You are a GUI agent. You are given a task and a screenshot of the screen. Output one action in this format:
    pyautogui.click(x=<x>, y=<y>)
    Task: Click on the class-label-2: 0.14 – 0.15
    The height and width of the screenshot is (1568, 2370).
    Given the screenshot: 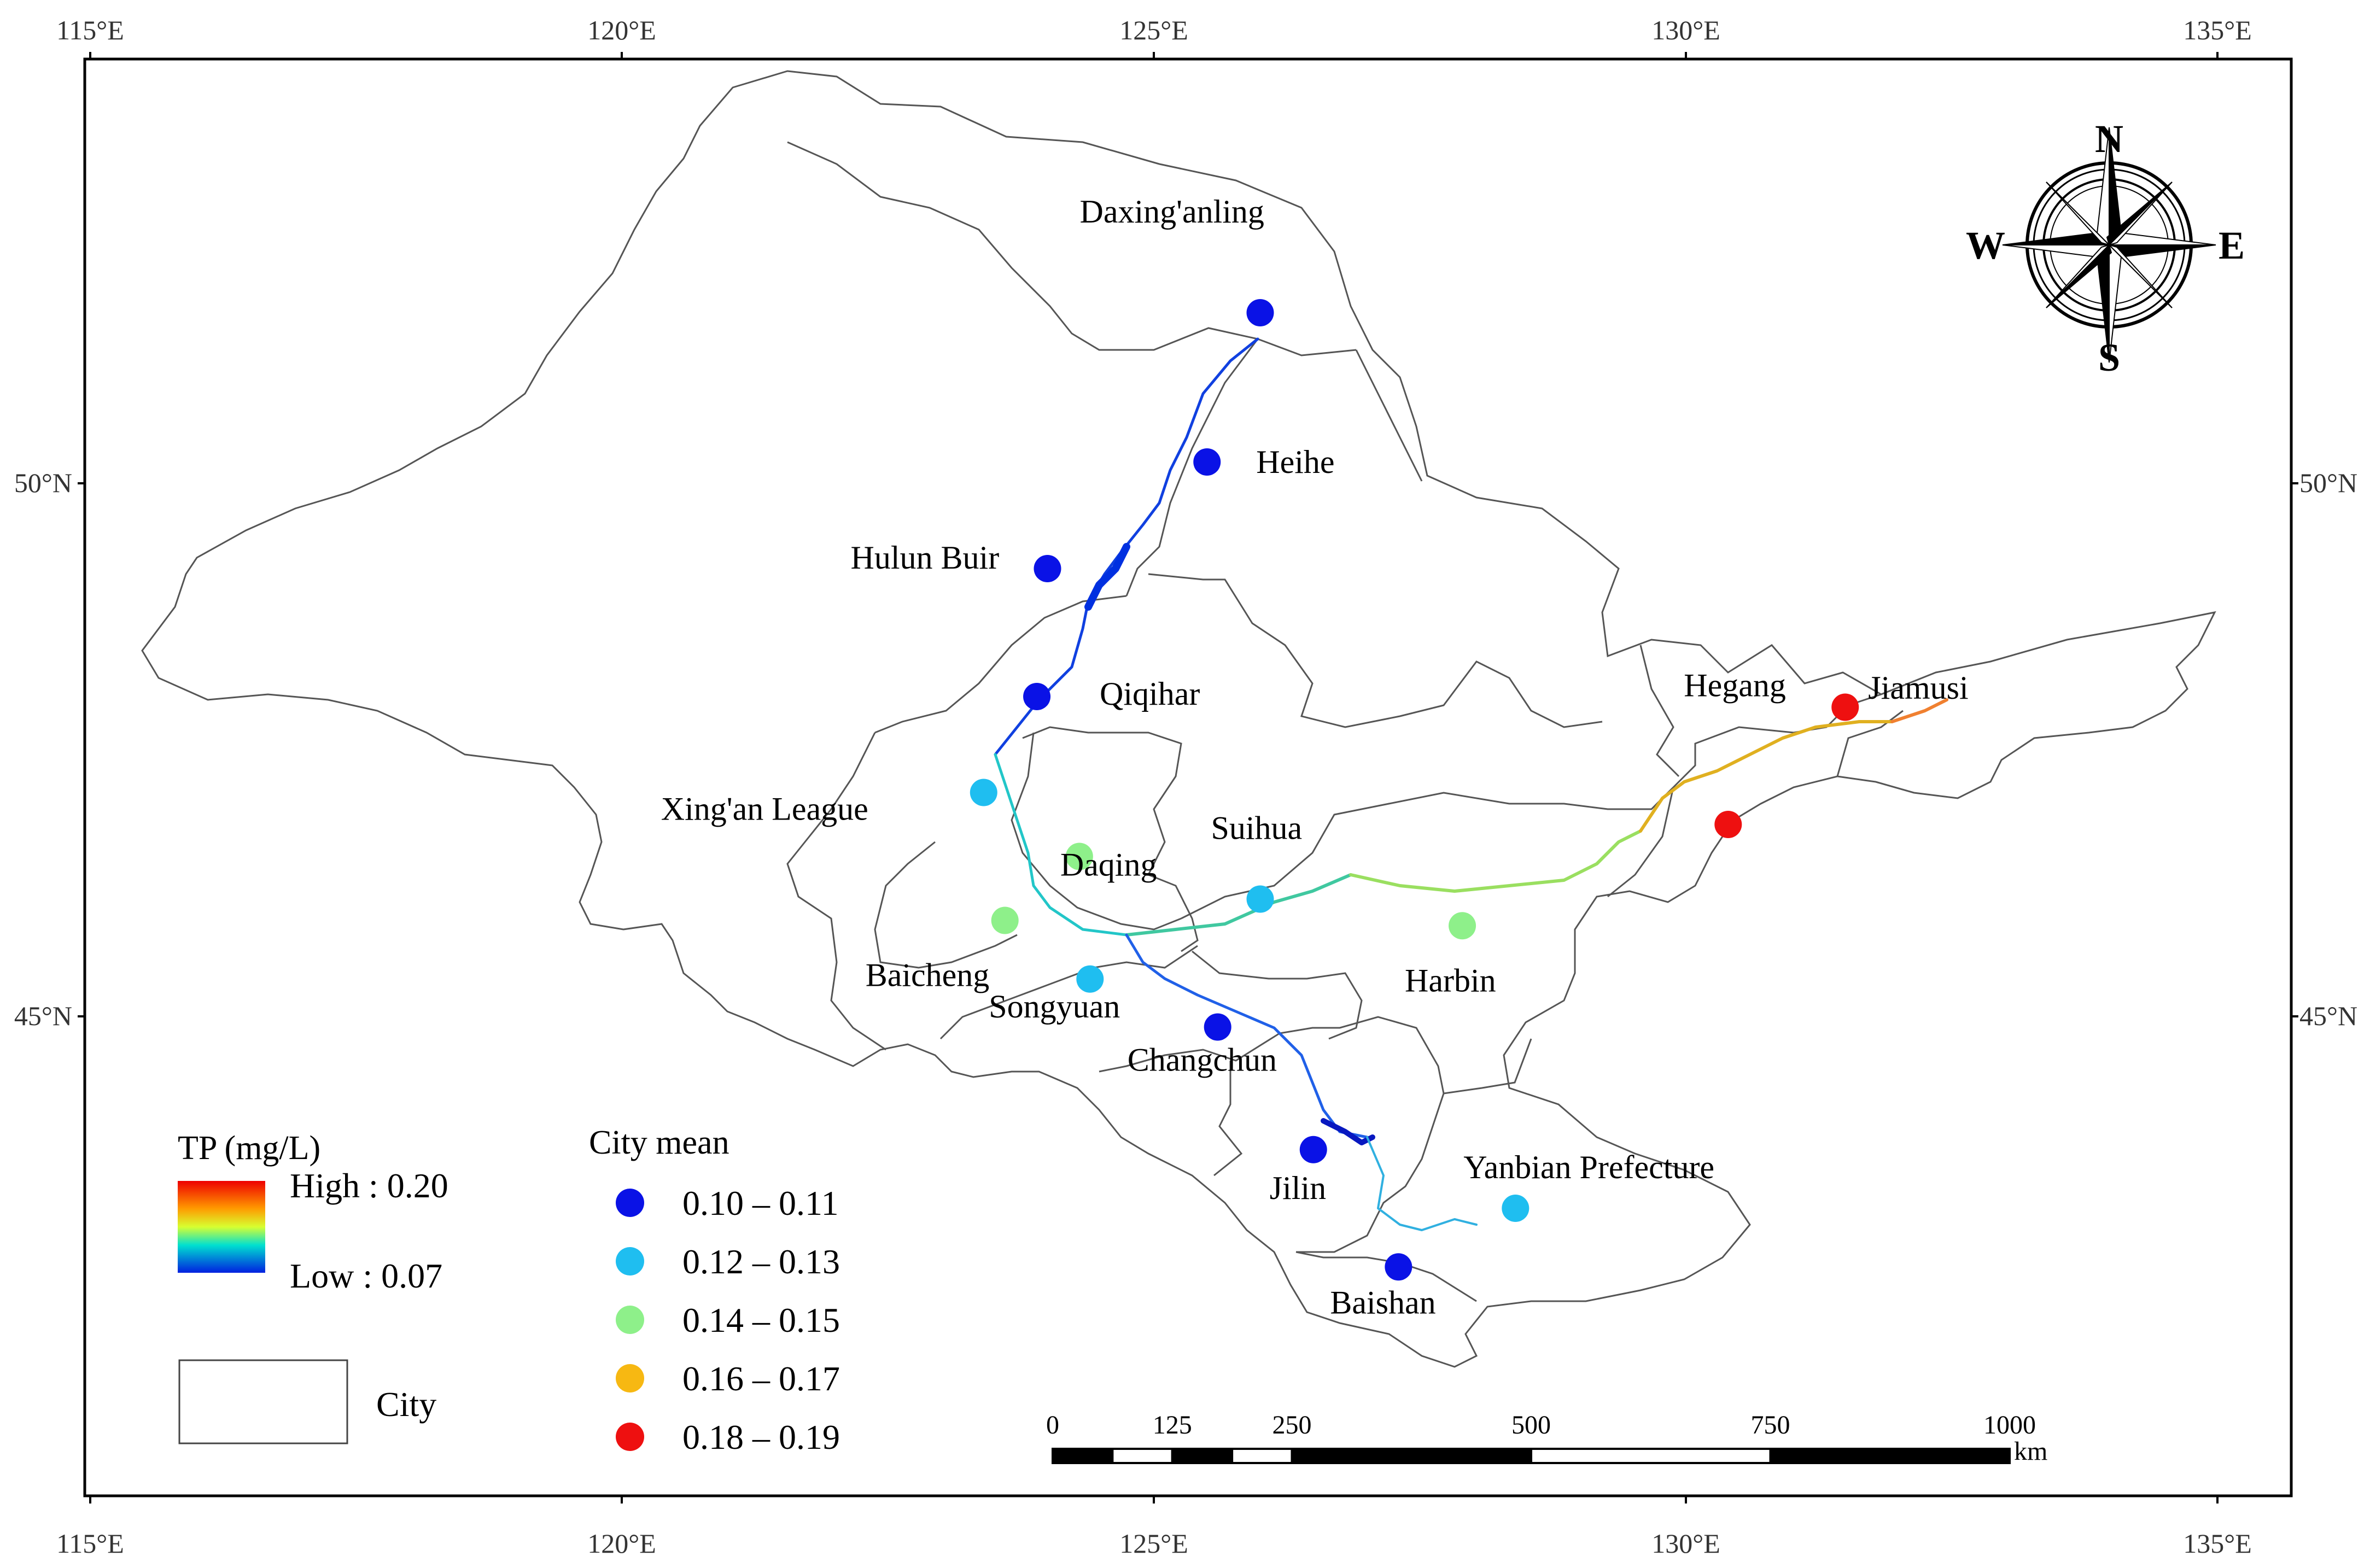 What is the action you would take?
    pyautogui.click(x=761, y=1320)
    